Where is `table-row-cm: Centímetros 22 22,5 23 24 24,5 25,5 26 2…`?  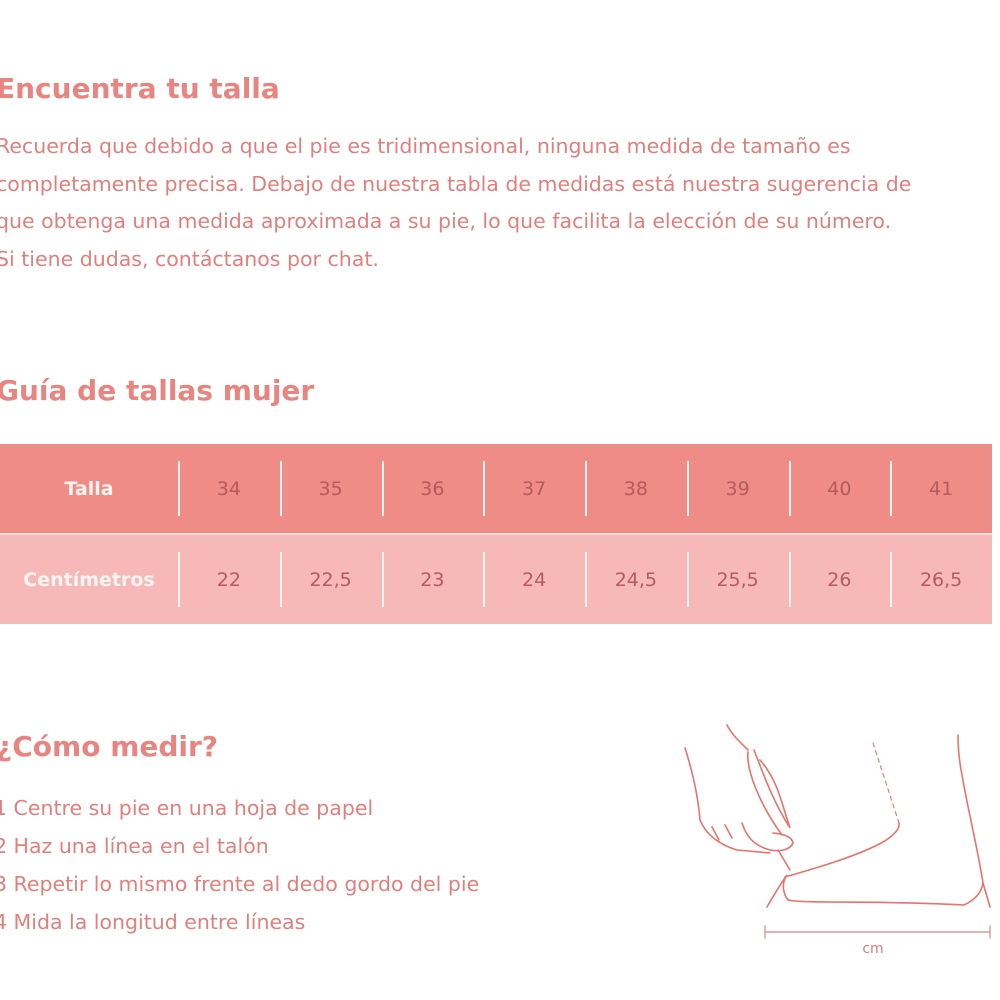 table-row-cm: Centímetros 22 22,5 23 24 24,5 25,5 26 2… is located at coordinates (496, 578).